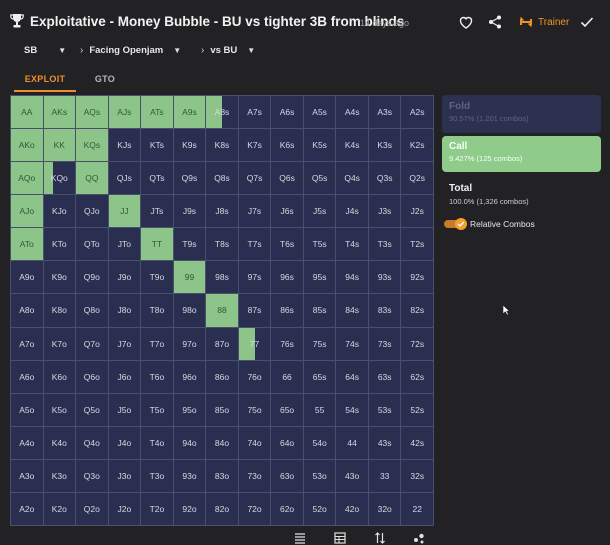 The height and width of the screenshot is (545, 610). What do you see at coordinates (319, 442) in the screenshot?
I see `hand-cell: 54o` at bounding box center [319, 442].